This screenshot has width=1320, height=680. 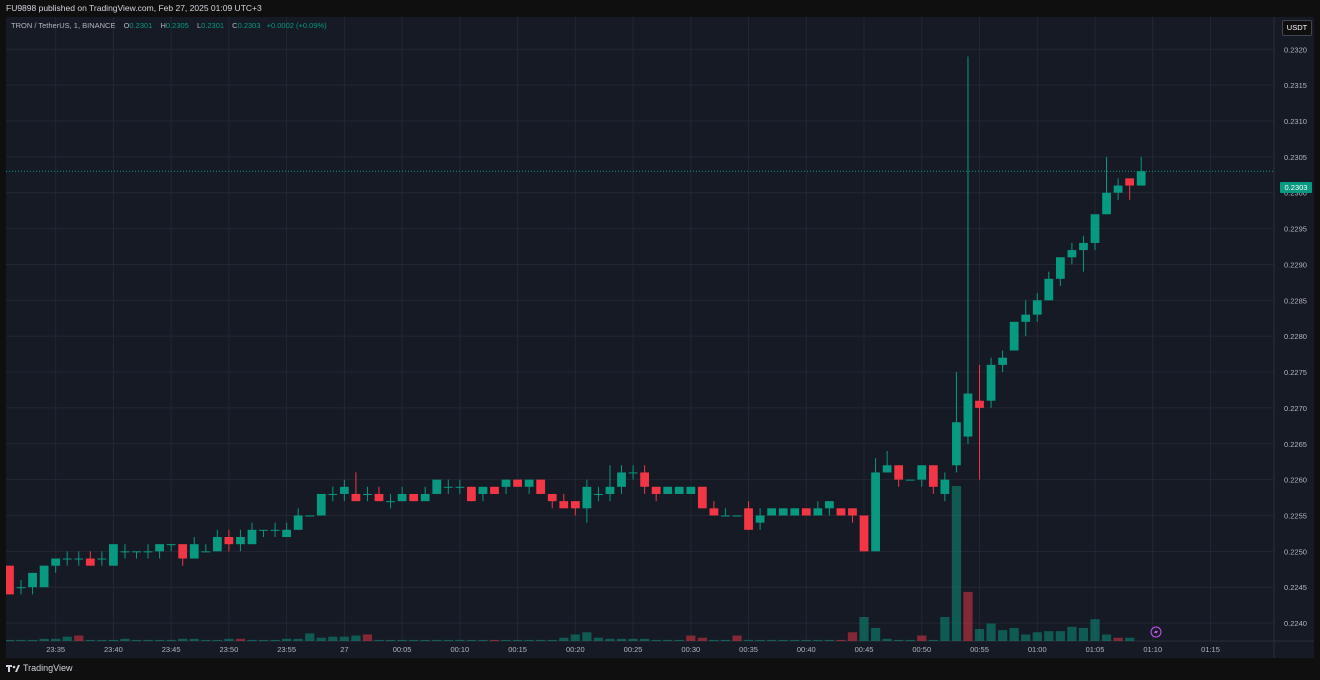 I want to click on x-tick-label: 23:45, so click(x=171, y=649).